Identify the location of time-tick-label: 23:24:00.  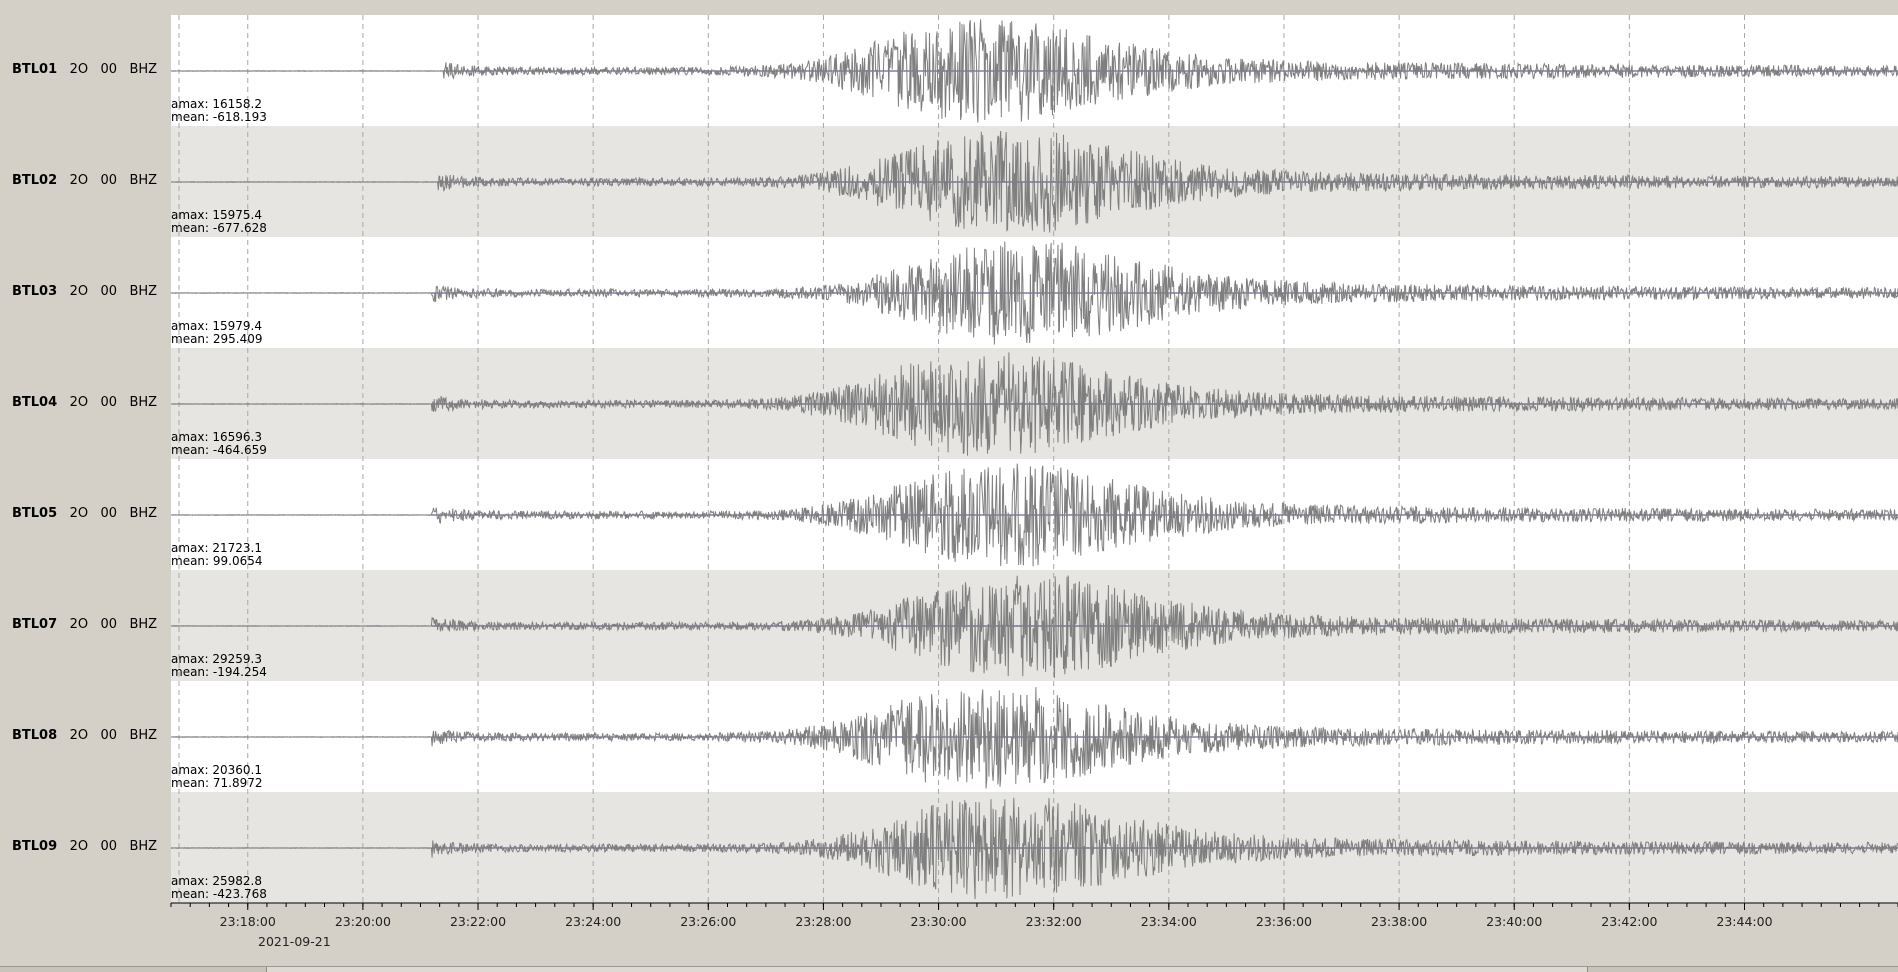
(593, 921).